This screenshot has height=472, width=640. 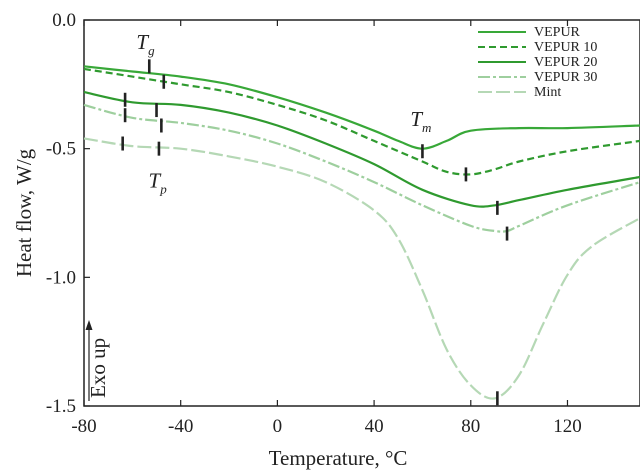 I want to click on exo-up-indicator: Exo up, so click(x=97, y=360).